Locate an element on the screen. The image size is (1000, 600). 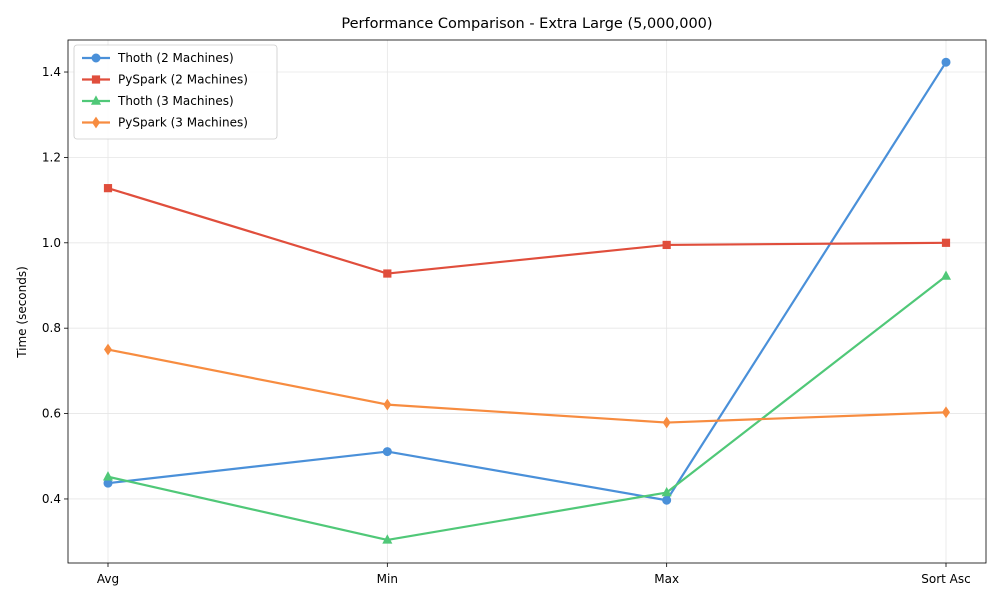
y-tick-label: 1.2 is located at coordinates (51, 157).